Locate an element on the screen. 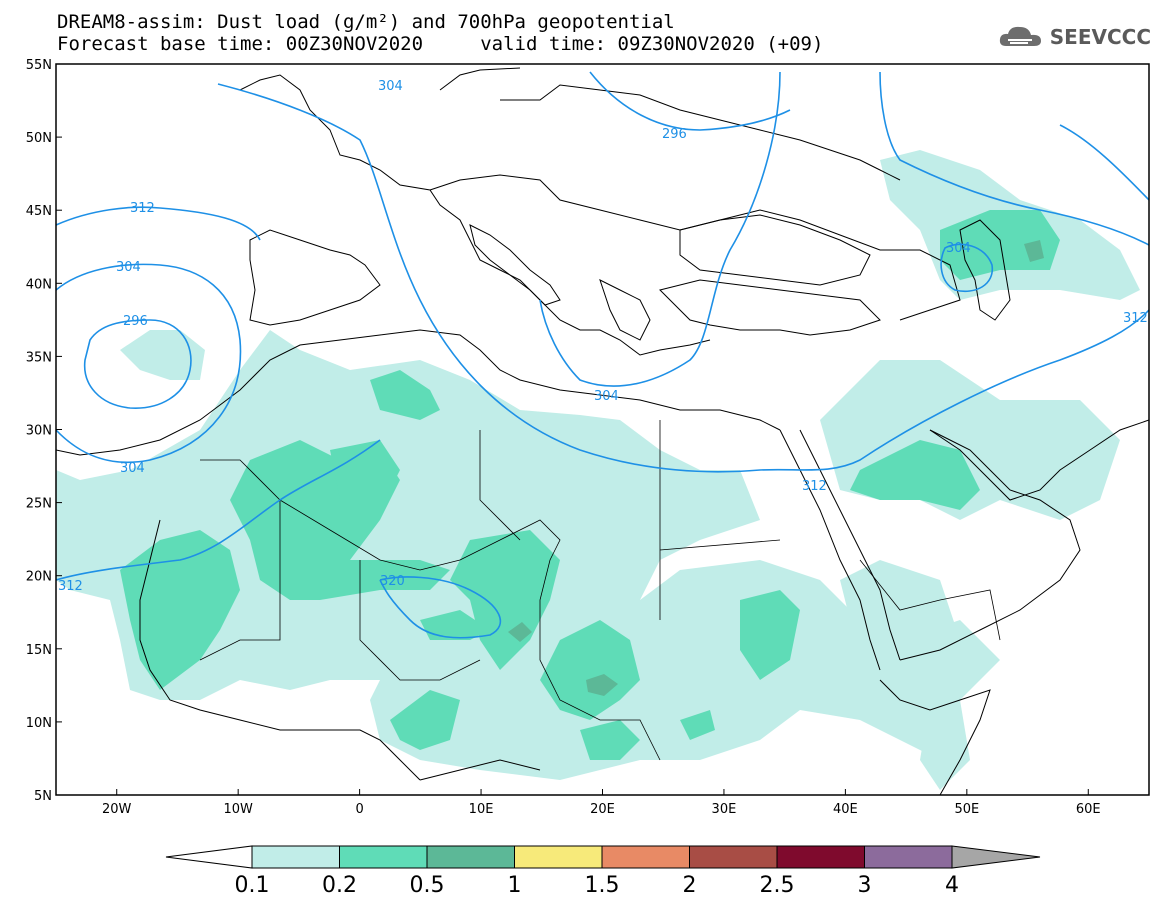 This screenshot has height=907, width=1165. lat-tick-label: 15N is located at coordinates (39, 650).